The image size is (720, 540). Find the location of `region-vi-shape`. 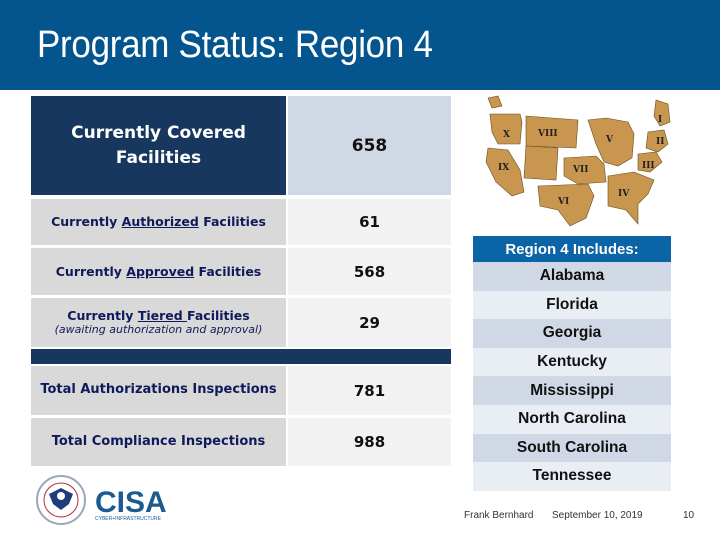

region-vi-shape is located at coordinates (566, 205).